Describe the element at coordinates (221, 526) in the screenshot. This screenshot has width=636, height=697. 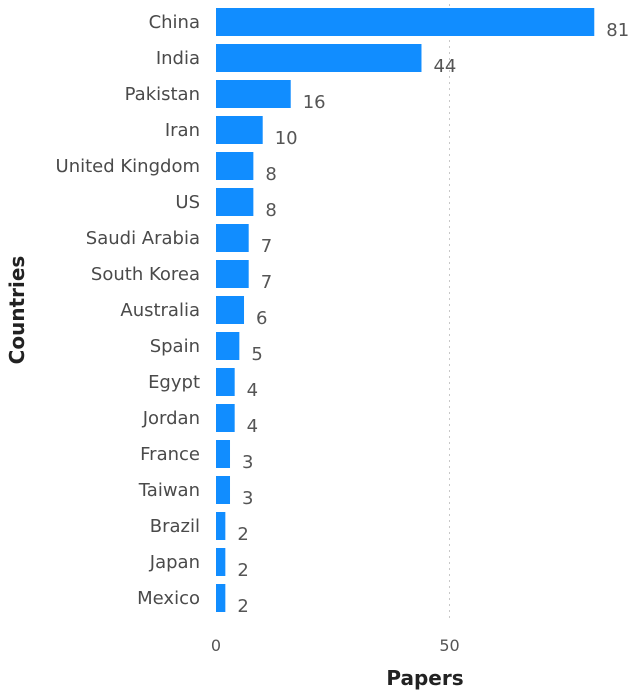
I see `bar-brazil` at that location.